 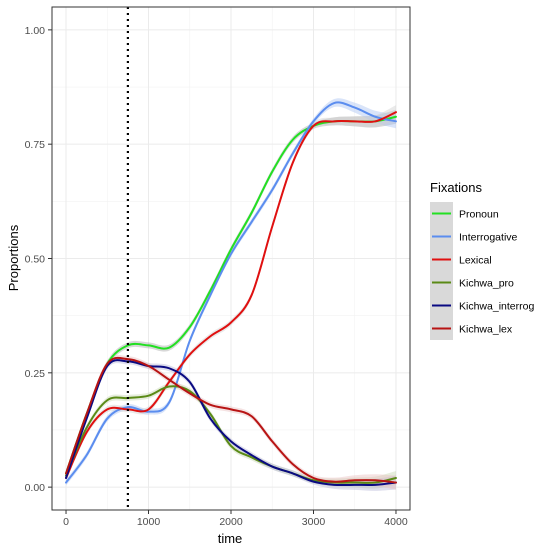 I want to click on x-tick-label: 4000, so click(x=396, y=522).